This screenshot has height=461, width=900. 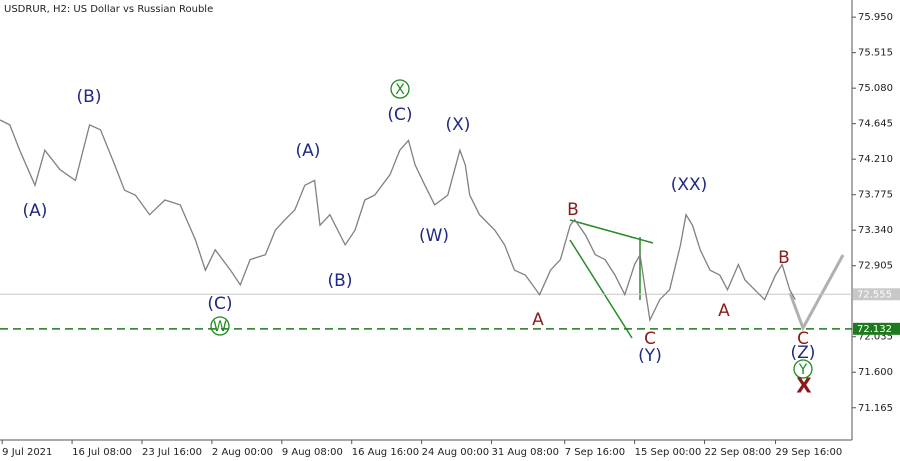 I want to click on x-tick-label: 31 Aug 08:00, so click(x=525, y=452).